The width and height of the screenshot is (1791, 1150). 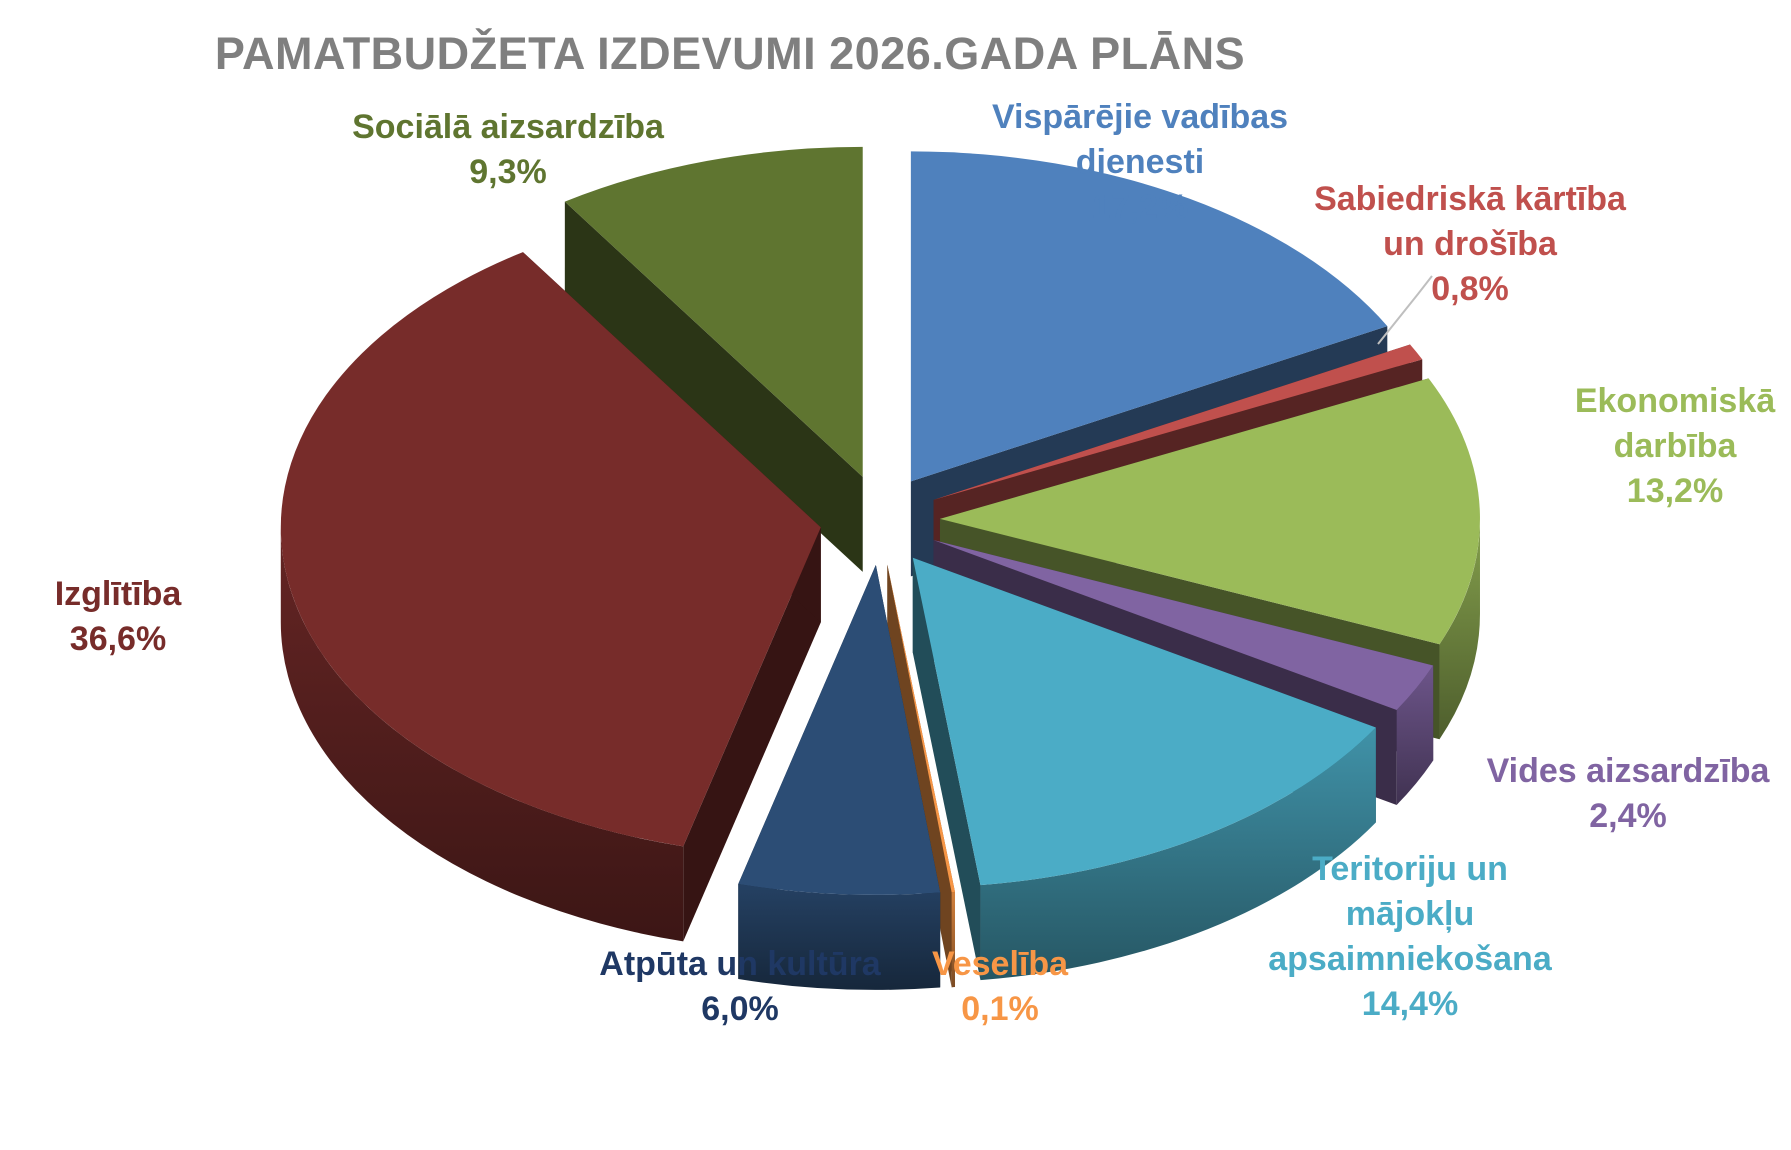 I want to click on slice-label-6: Veselība 0,1%, so click(x=1000, y=986).